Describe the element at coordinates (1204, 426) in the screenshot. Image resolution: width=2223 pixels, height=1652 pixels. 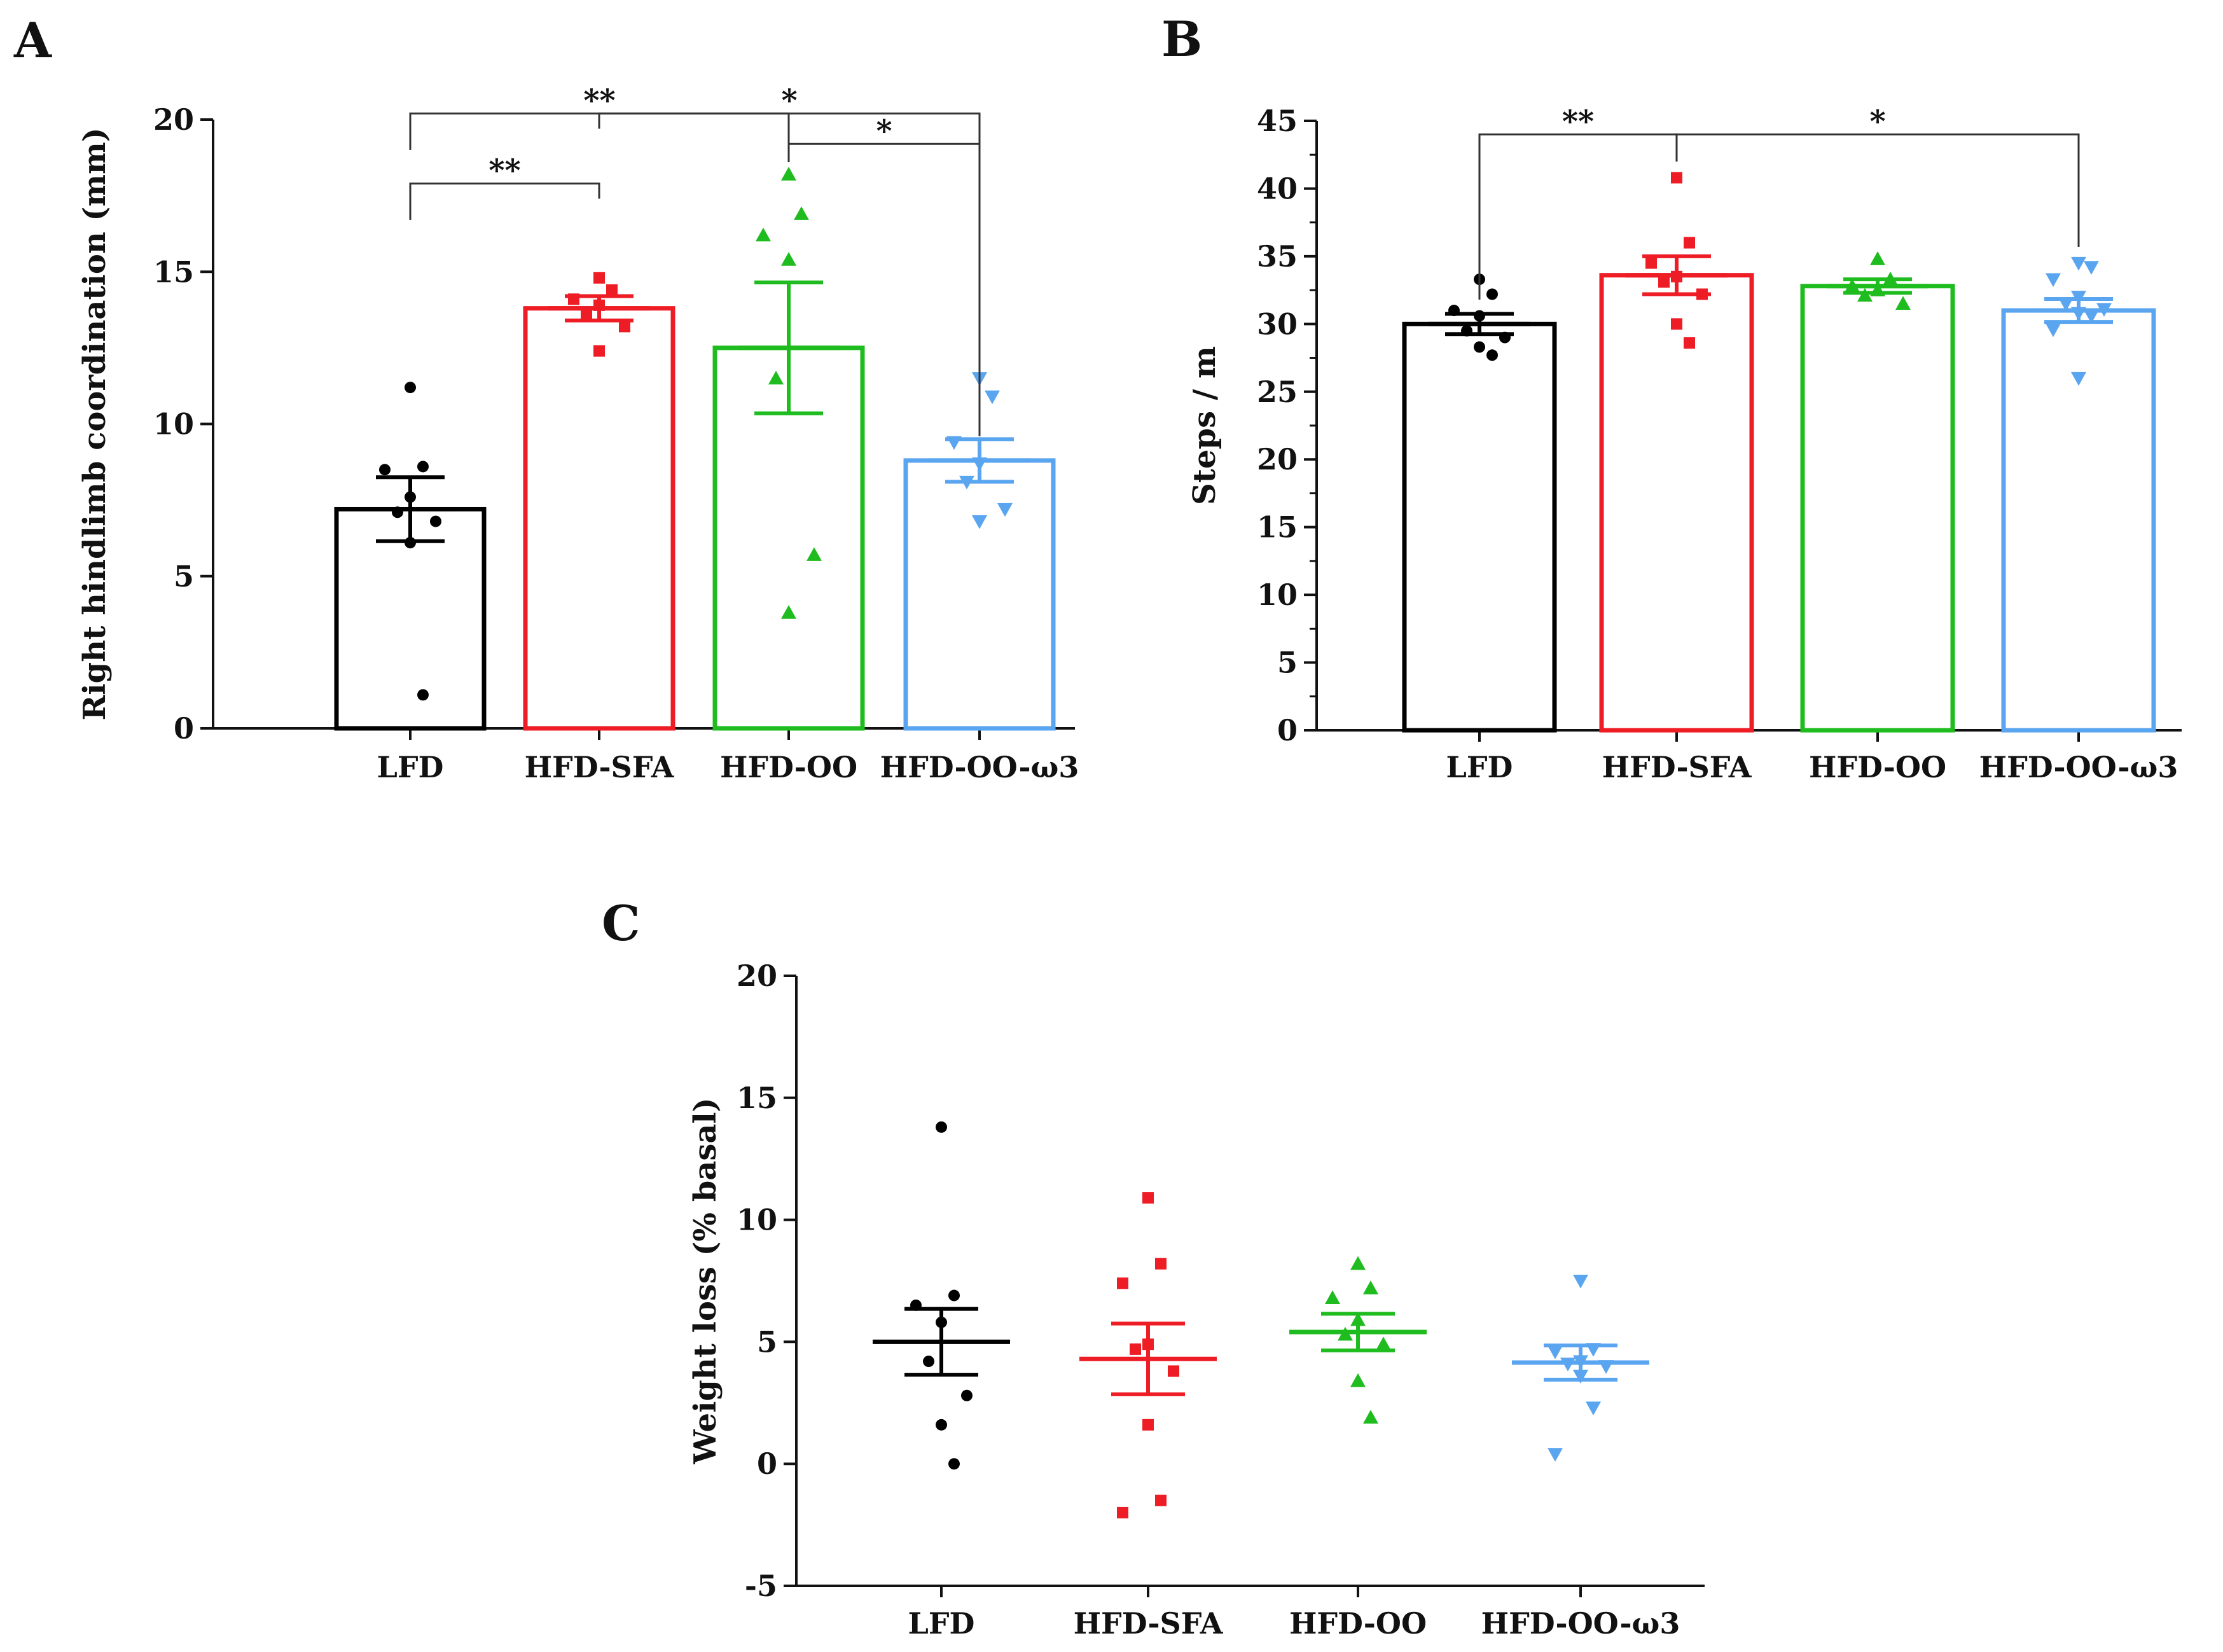
I see `y-axis-title: Steps / m` at that location.